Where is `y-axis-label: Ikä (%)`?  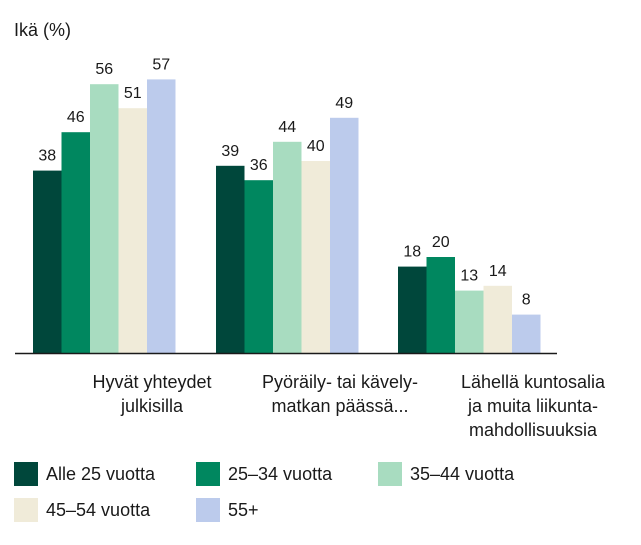 y-axis-label: Ikä (%) is located at coordinates (42, 30).